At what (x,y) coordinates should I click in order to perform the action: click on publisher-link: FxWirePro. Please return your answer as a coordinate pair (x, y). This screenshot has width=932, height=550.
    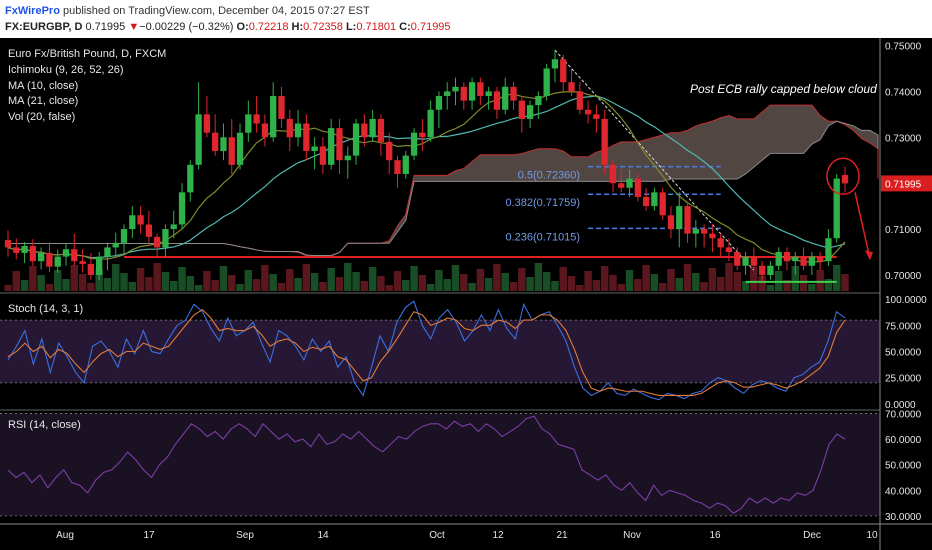
    Looking at the image, I should click on (32, 11).